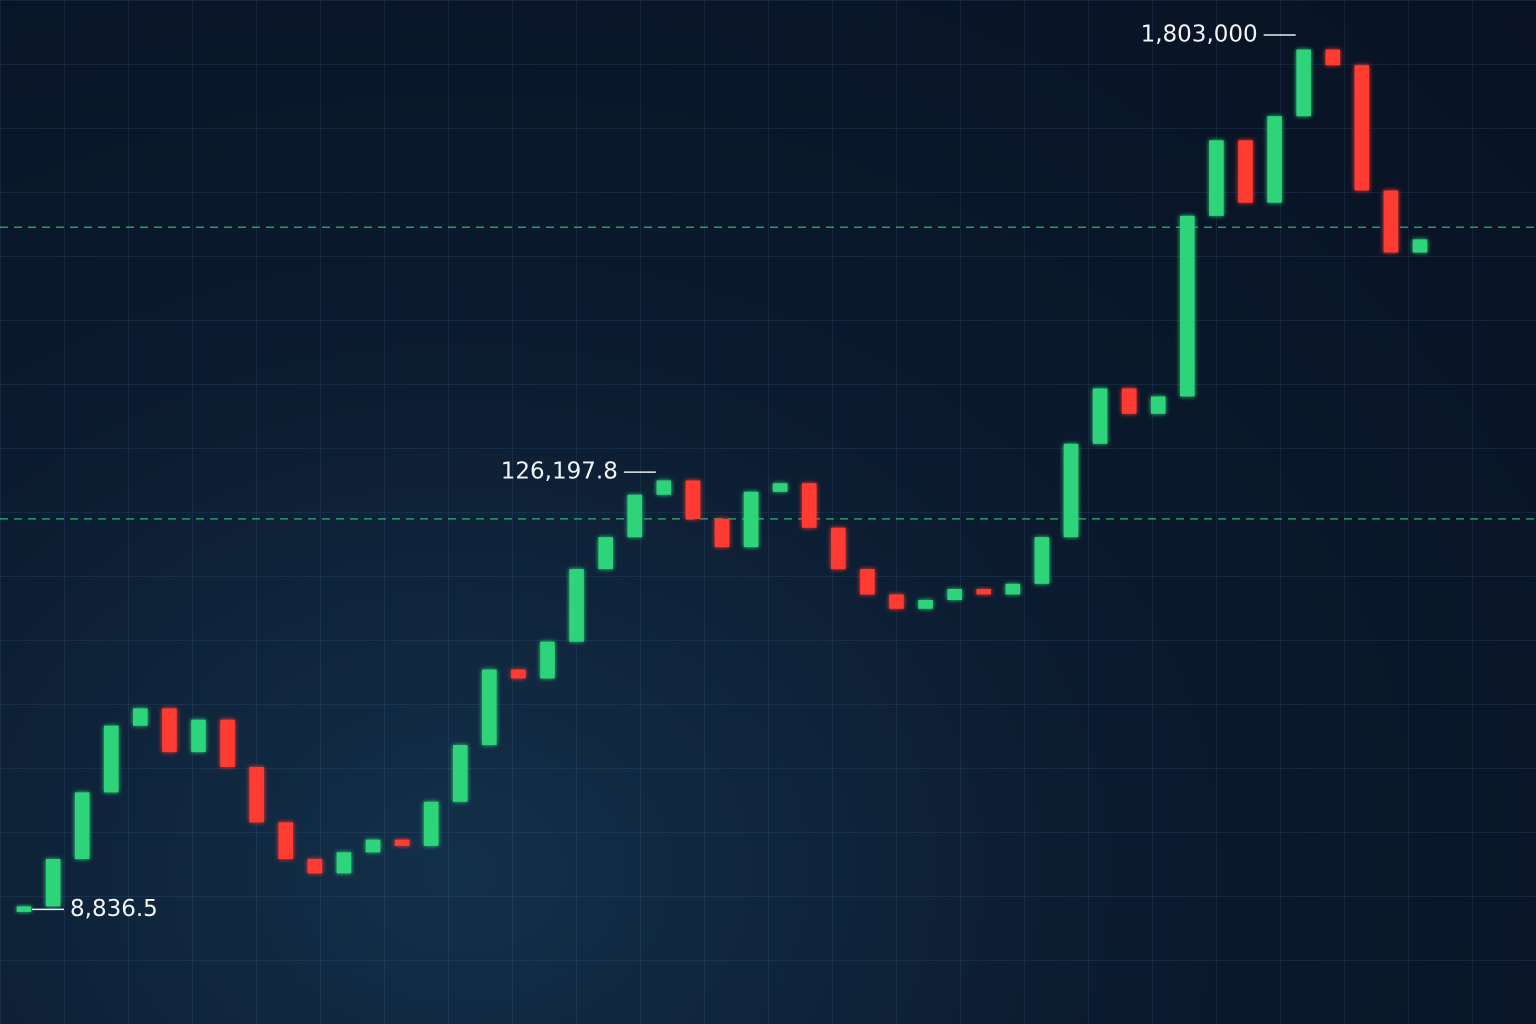 This screenshot has width=1536, height=1024. What do you see at coordinates (114, 909) in the screenshot?
I see `annotation-label: 8,836.5` at bounding box center [114, 909].